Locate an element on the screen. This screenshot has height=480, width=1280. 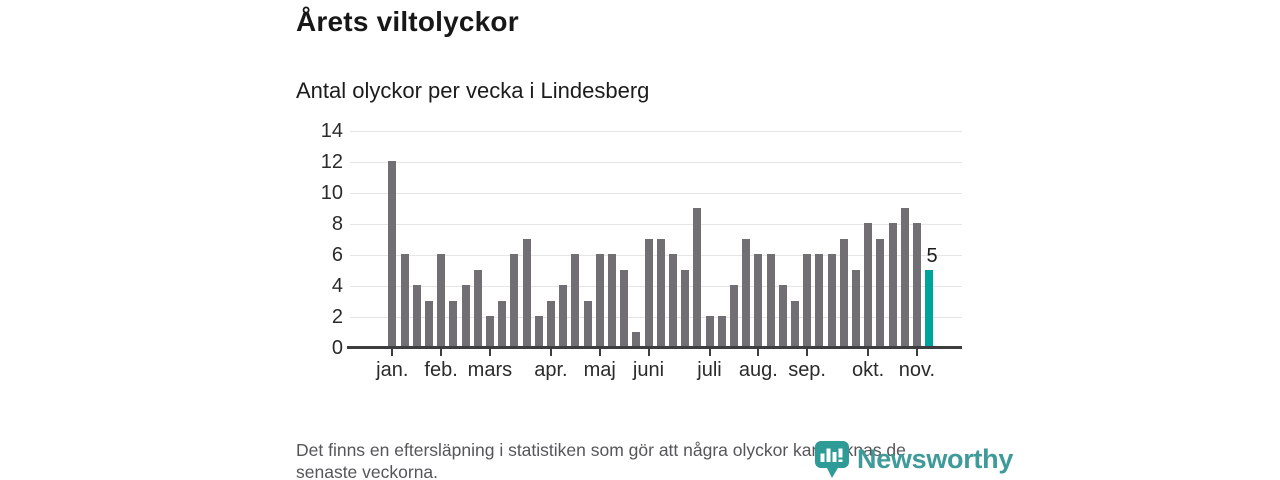
page-title: Årets viltolyckor is located at coordinates (407, 21).